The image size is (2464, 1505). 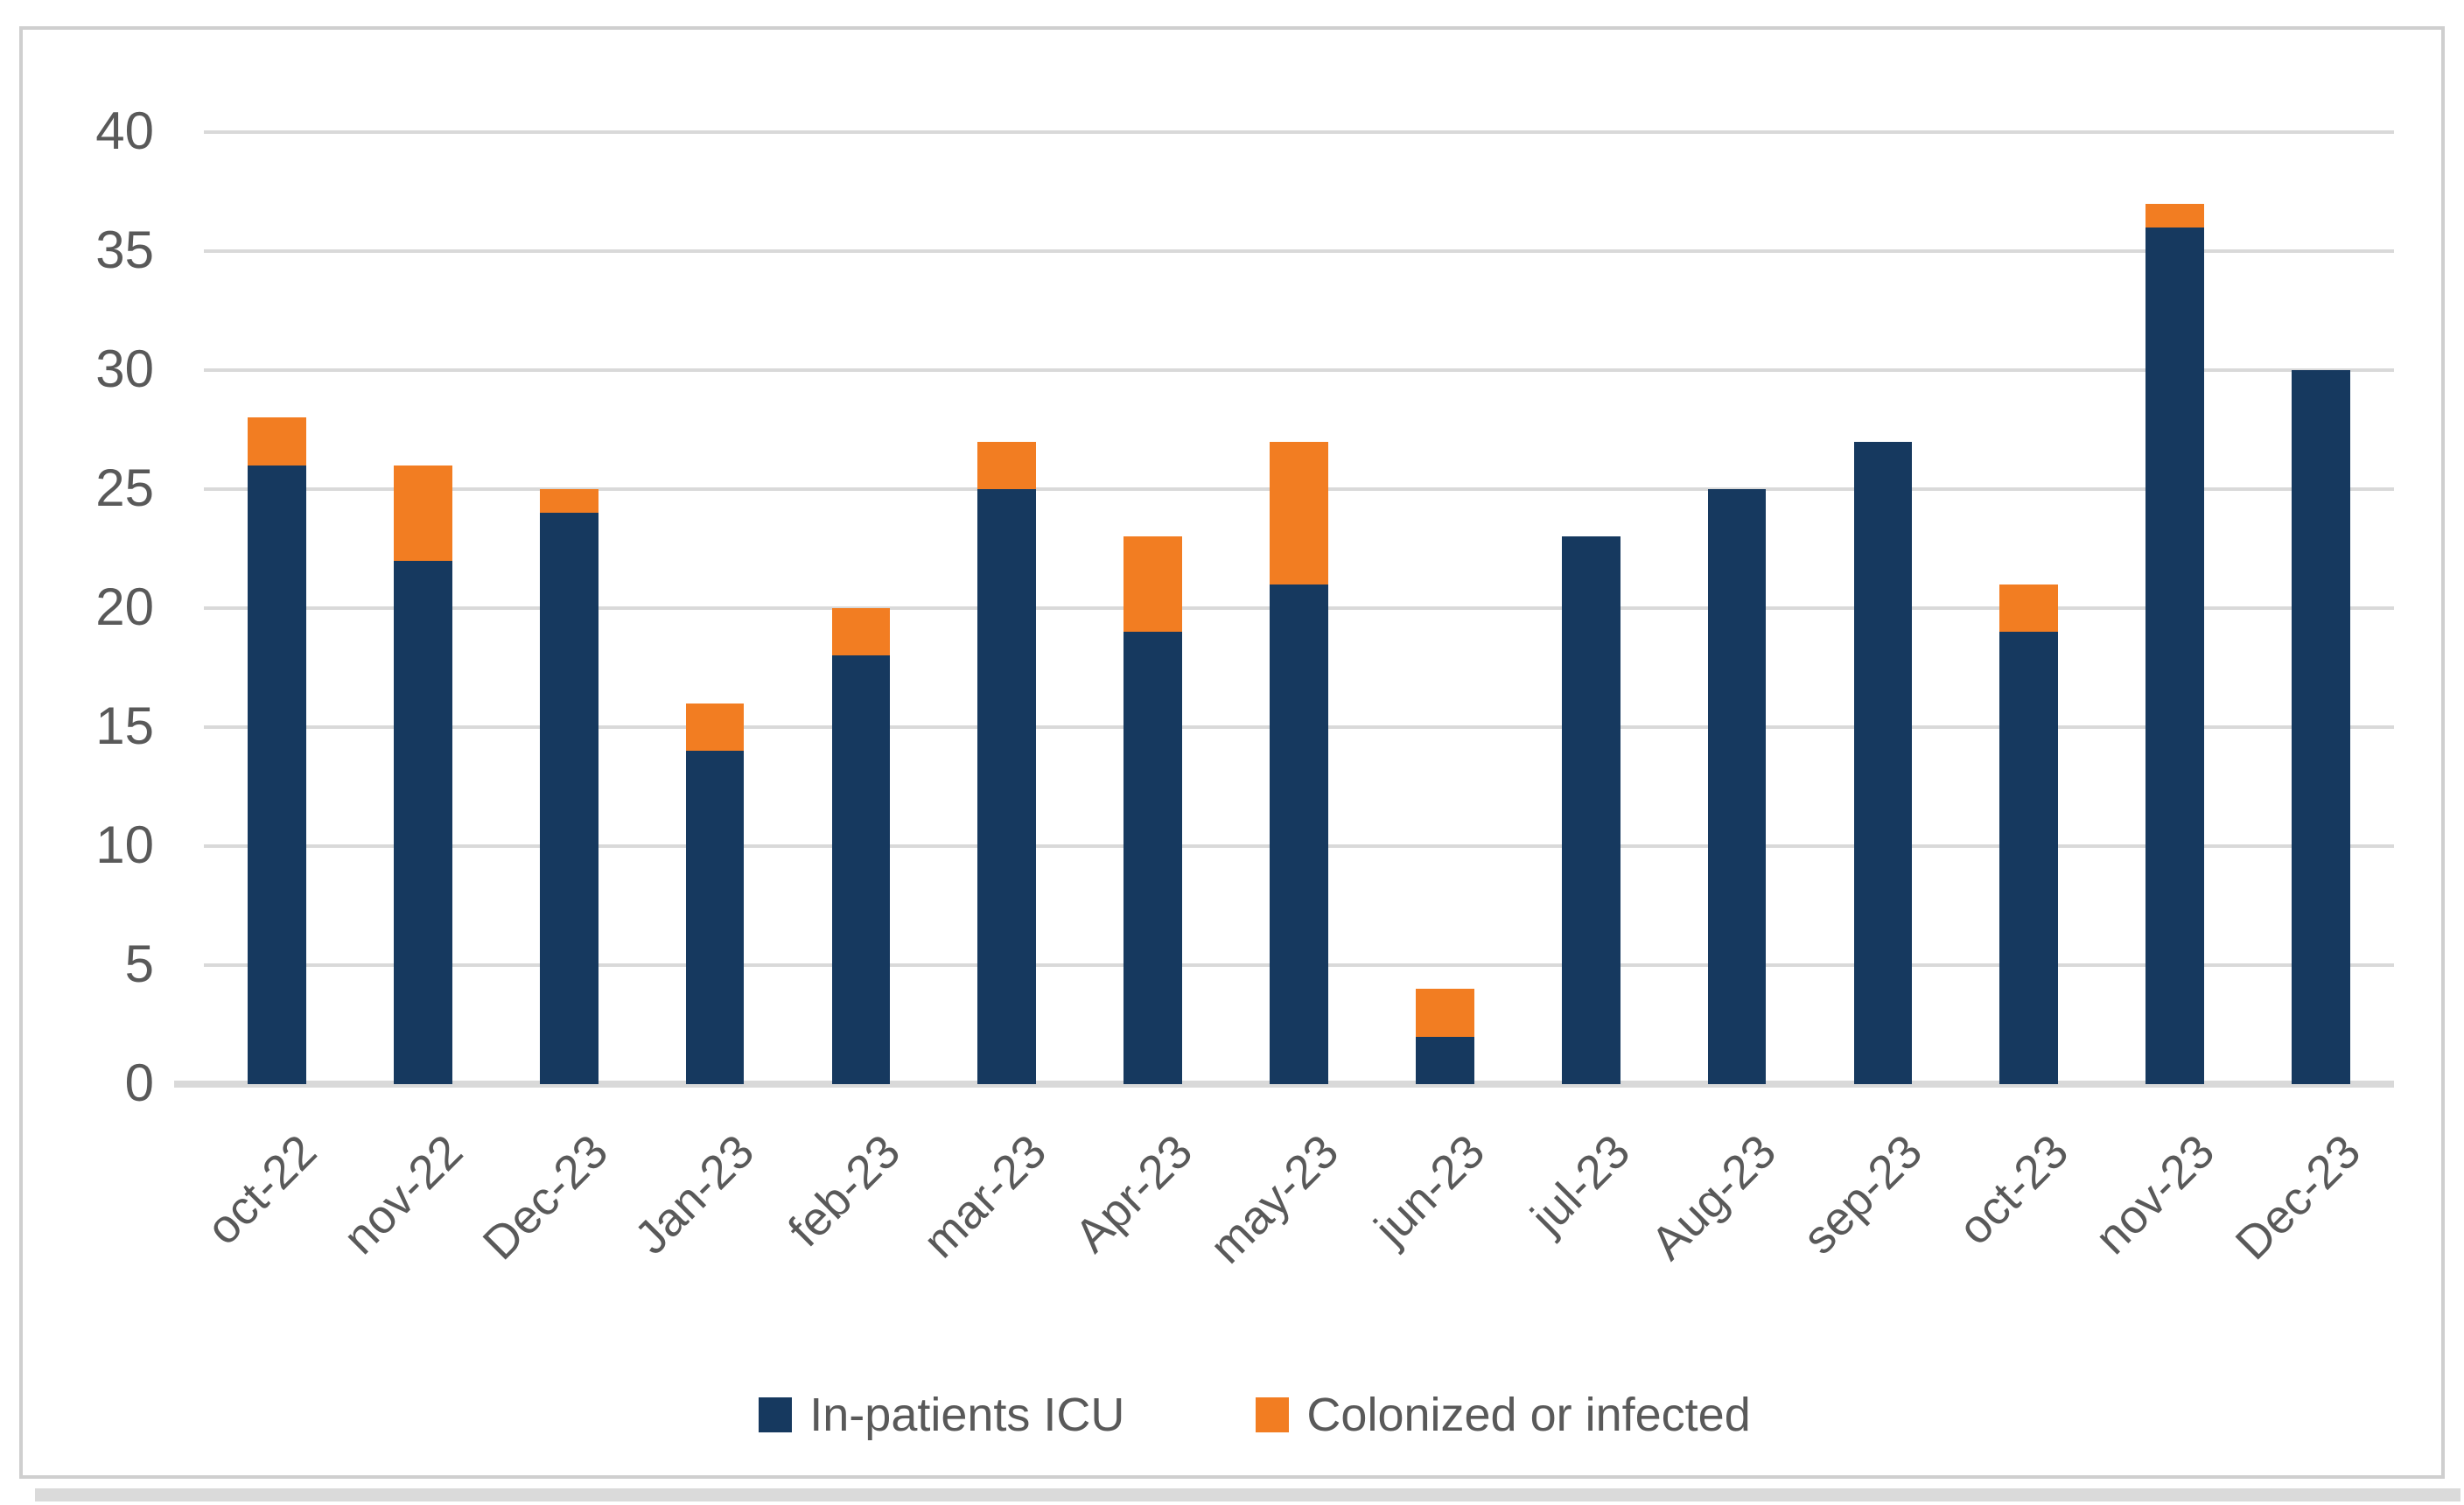 I want to click on frame-shadow, so click(x=1247, y=1495).